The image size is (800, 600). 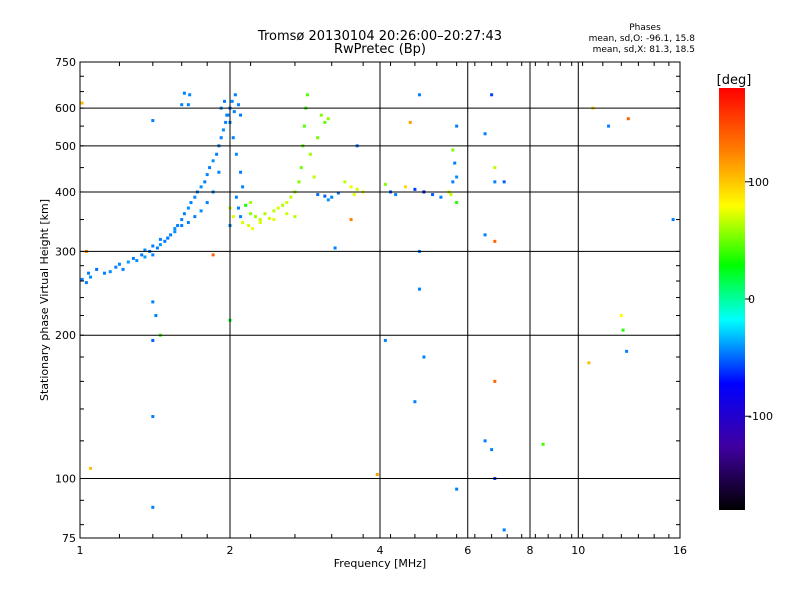 What do you see at coordinates (379, 36) in the screenshot?
I see `chart-title: Tromsø 20130104 20:26:00–20:27:43` at bounding box center [379, 36].